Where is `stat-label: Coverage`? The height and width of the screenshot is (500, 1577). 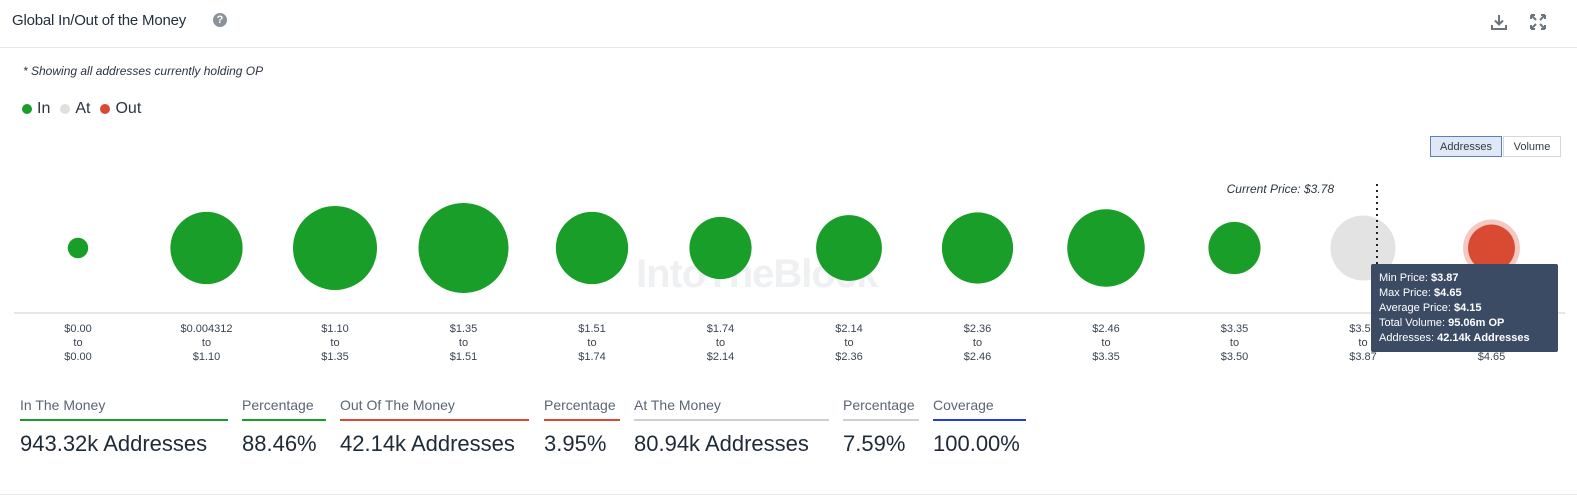
stat-label: Coverage is located at coordinates (979, 409).